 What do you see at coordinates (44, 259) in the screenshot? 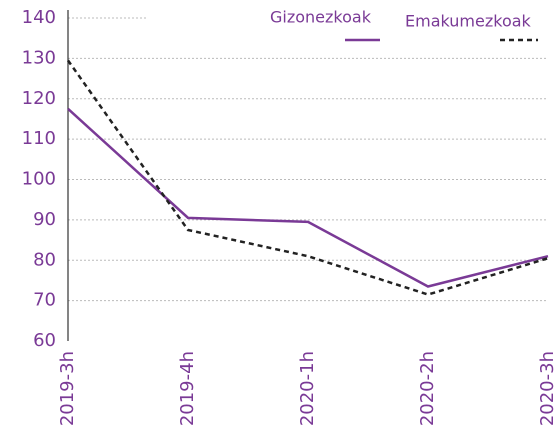
I see `y-tick-label: 80` at bounding box center [44, 259].